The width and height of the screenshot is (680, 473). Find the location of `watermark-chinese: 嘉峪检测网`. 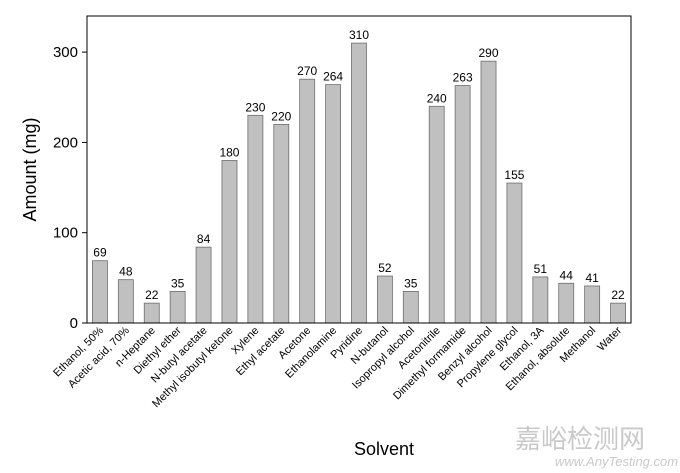

watermark-chinese: 嘉峪检测网 is located at coordinates (580, 440).